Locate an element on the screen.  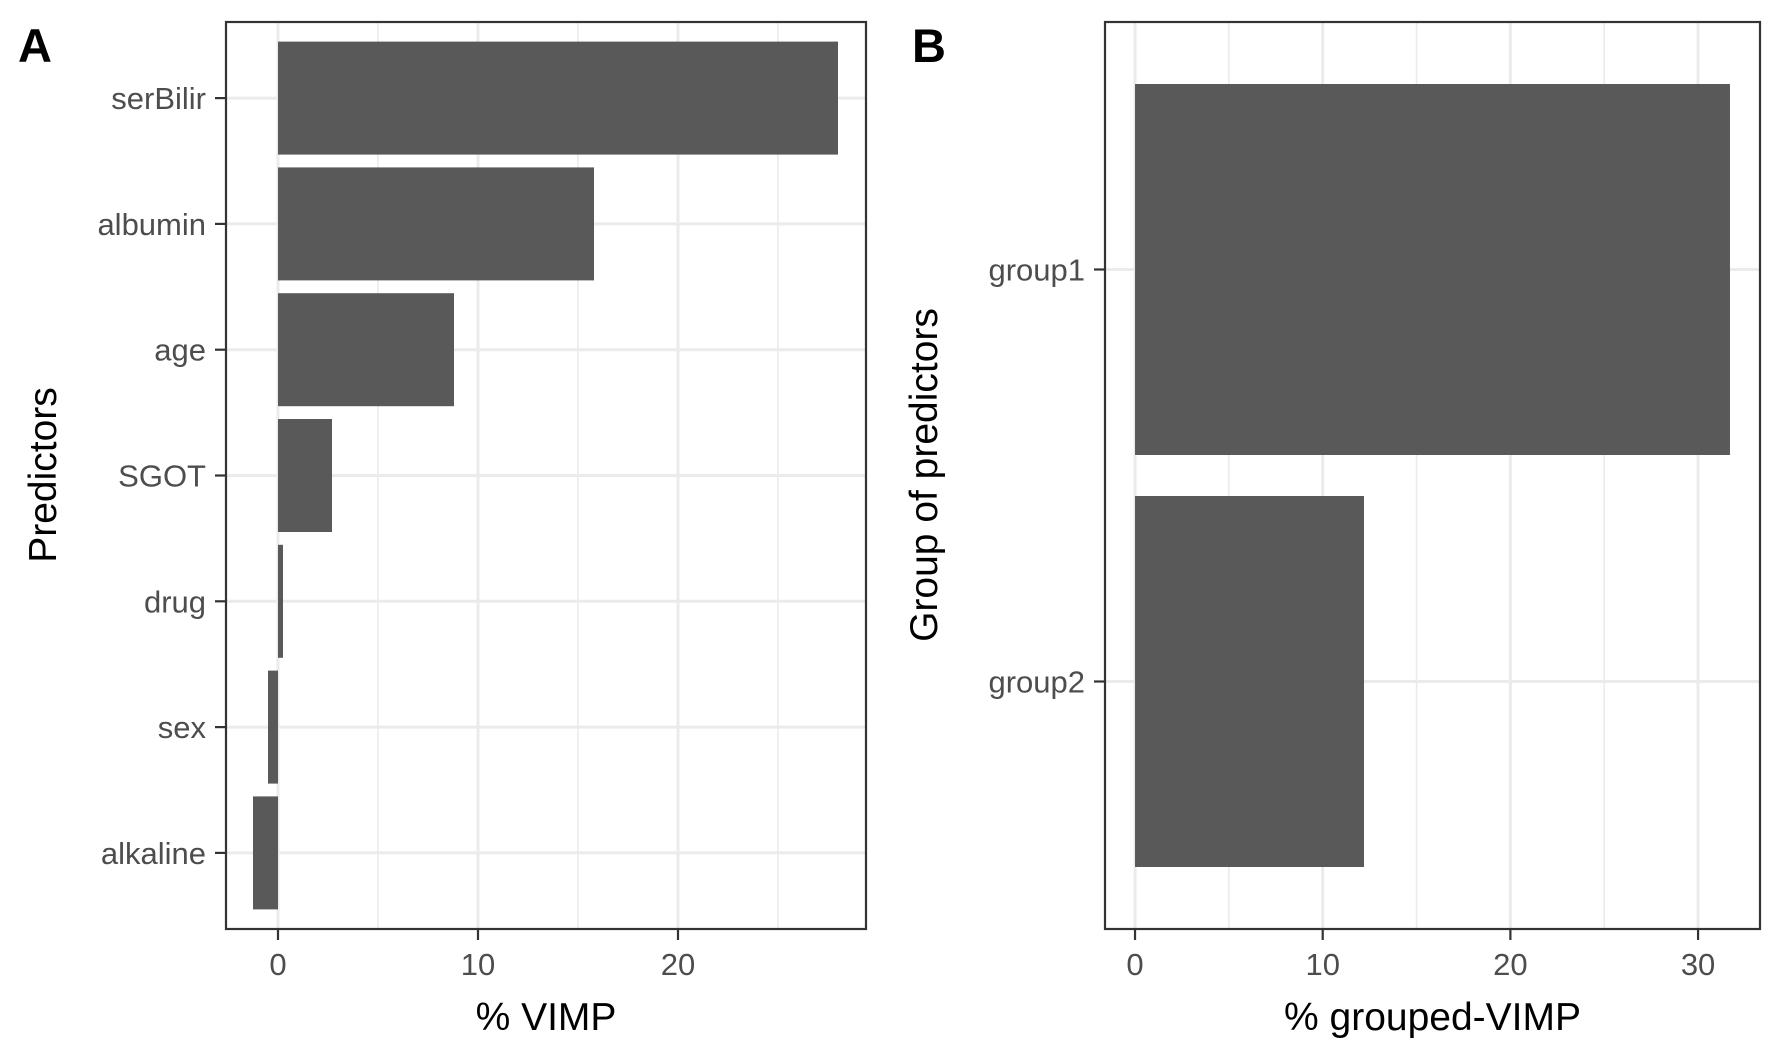
y-axis-title: Group of predictors is located at coordinates (924, 475).